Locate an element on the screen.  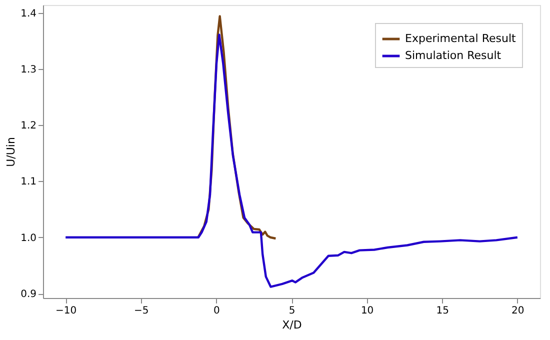
legend-label: Experimental Result is located at coordinates (461, 38).